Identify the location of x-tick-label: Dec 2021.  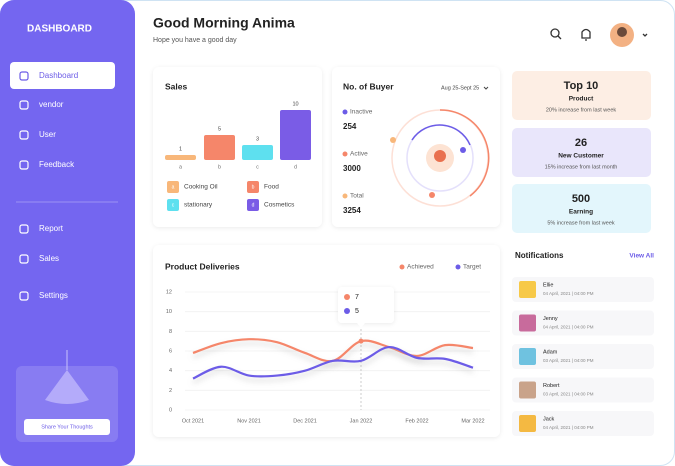
(305, 421).